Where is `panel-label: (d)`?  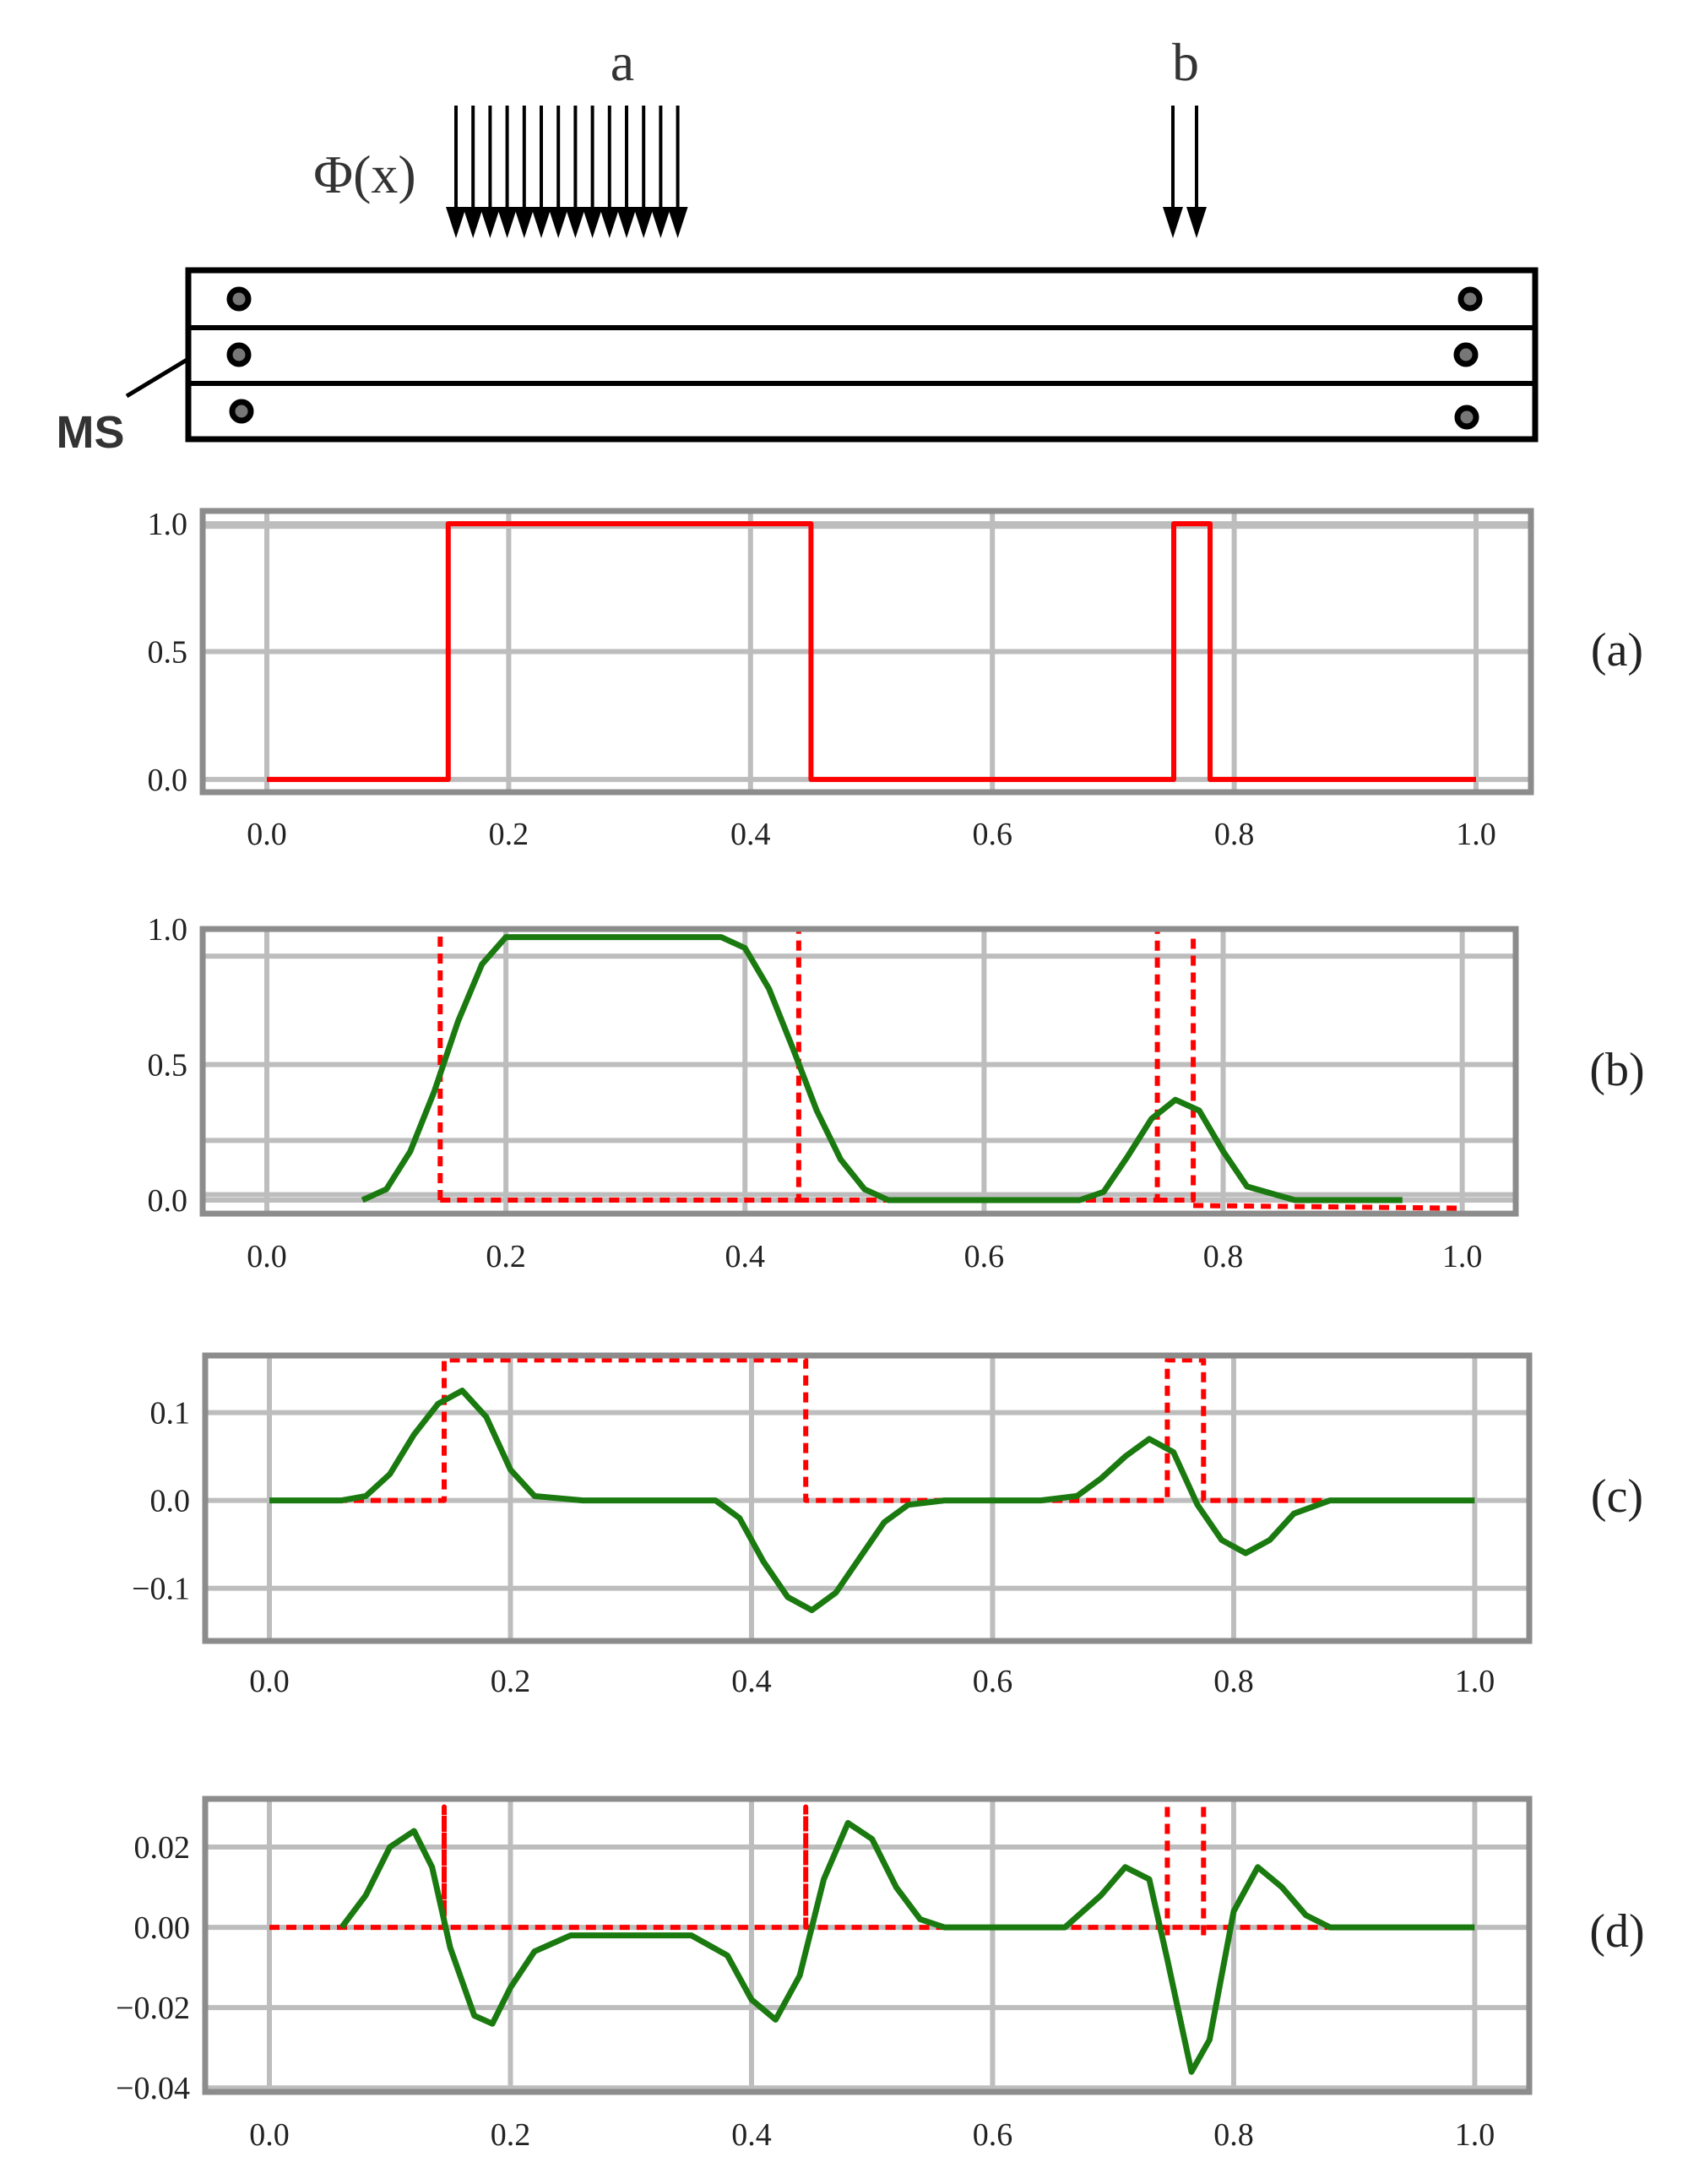
panel-label: (d) is located at coordinates (1617, 1932).